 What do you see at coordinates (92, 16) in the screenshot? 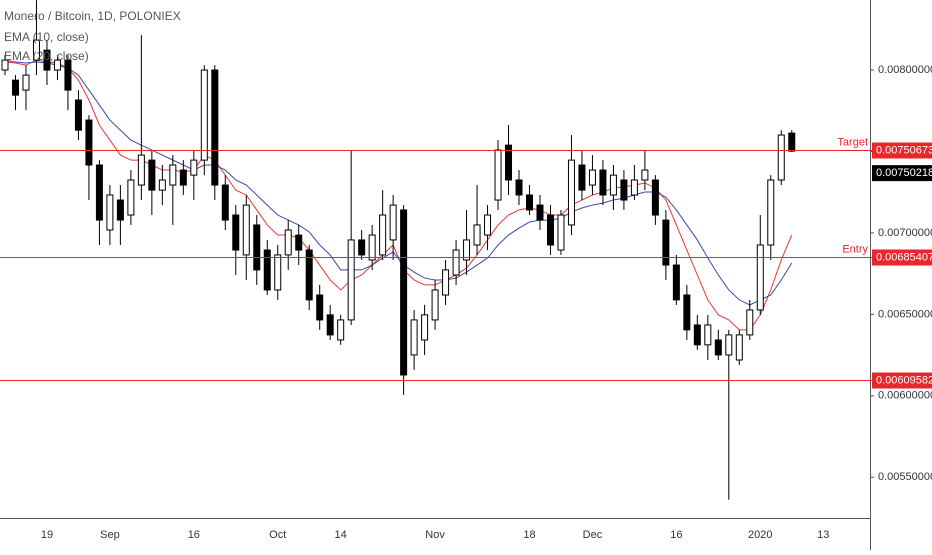
I see `chart-title: Monero / Bitcoin, 1D, POLONIEX` at bounding box center [92, 16].